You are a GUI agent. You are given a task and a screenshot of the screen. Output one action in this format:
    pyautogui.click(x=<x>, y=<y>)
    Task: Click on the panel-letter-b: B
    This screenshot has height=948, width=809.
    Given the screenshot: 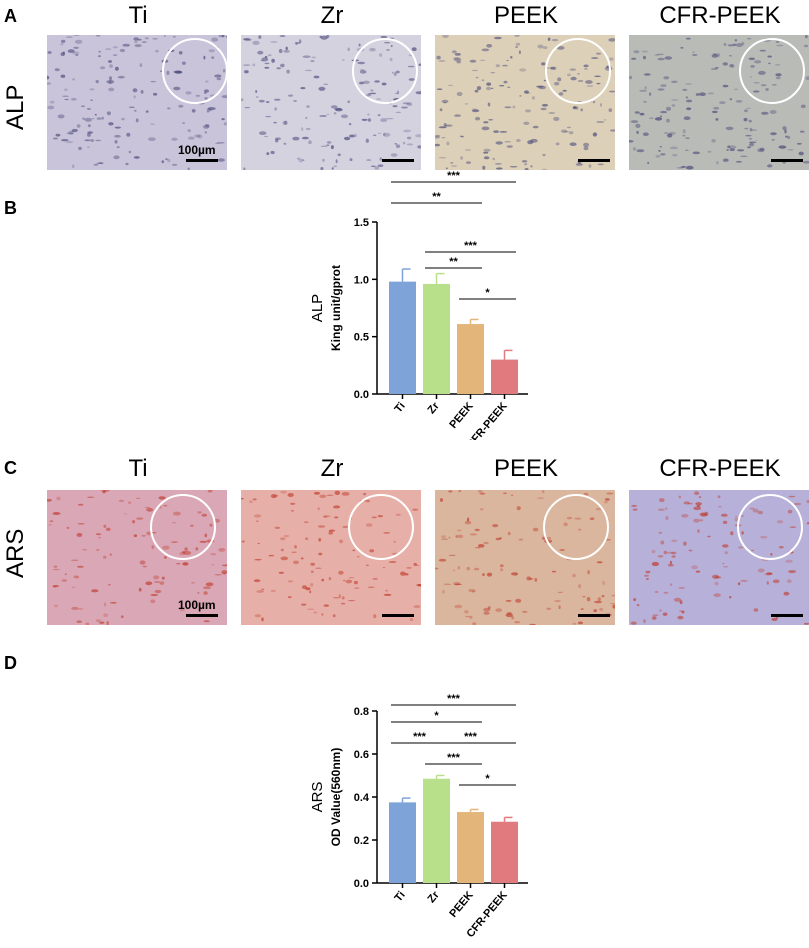 What is the action you would take?
    pyautogui.click(x=10, y=208)
    